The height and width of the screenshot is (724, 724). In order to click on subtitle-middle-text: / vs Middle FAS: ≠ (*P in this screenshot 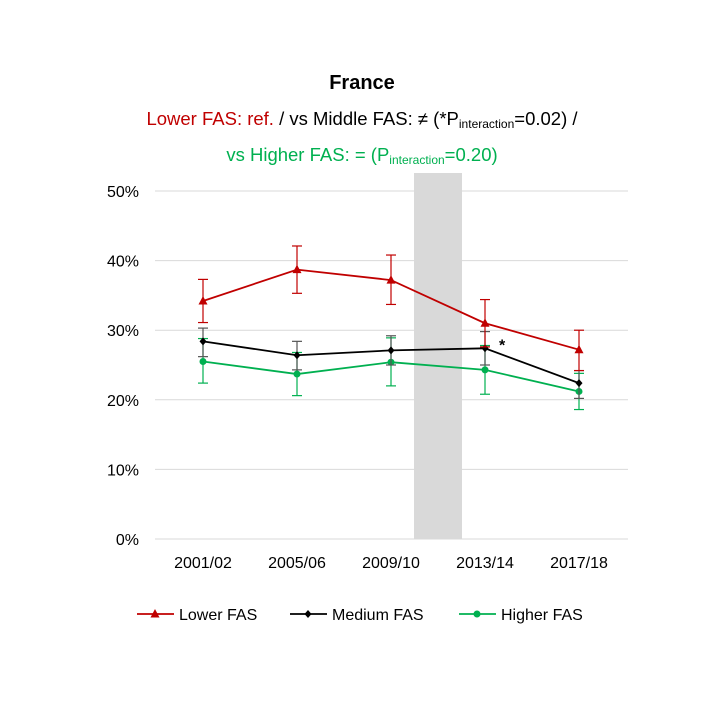, I will do `click(366, 118)`.